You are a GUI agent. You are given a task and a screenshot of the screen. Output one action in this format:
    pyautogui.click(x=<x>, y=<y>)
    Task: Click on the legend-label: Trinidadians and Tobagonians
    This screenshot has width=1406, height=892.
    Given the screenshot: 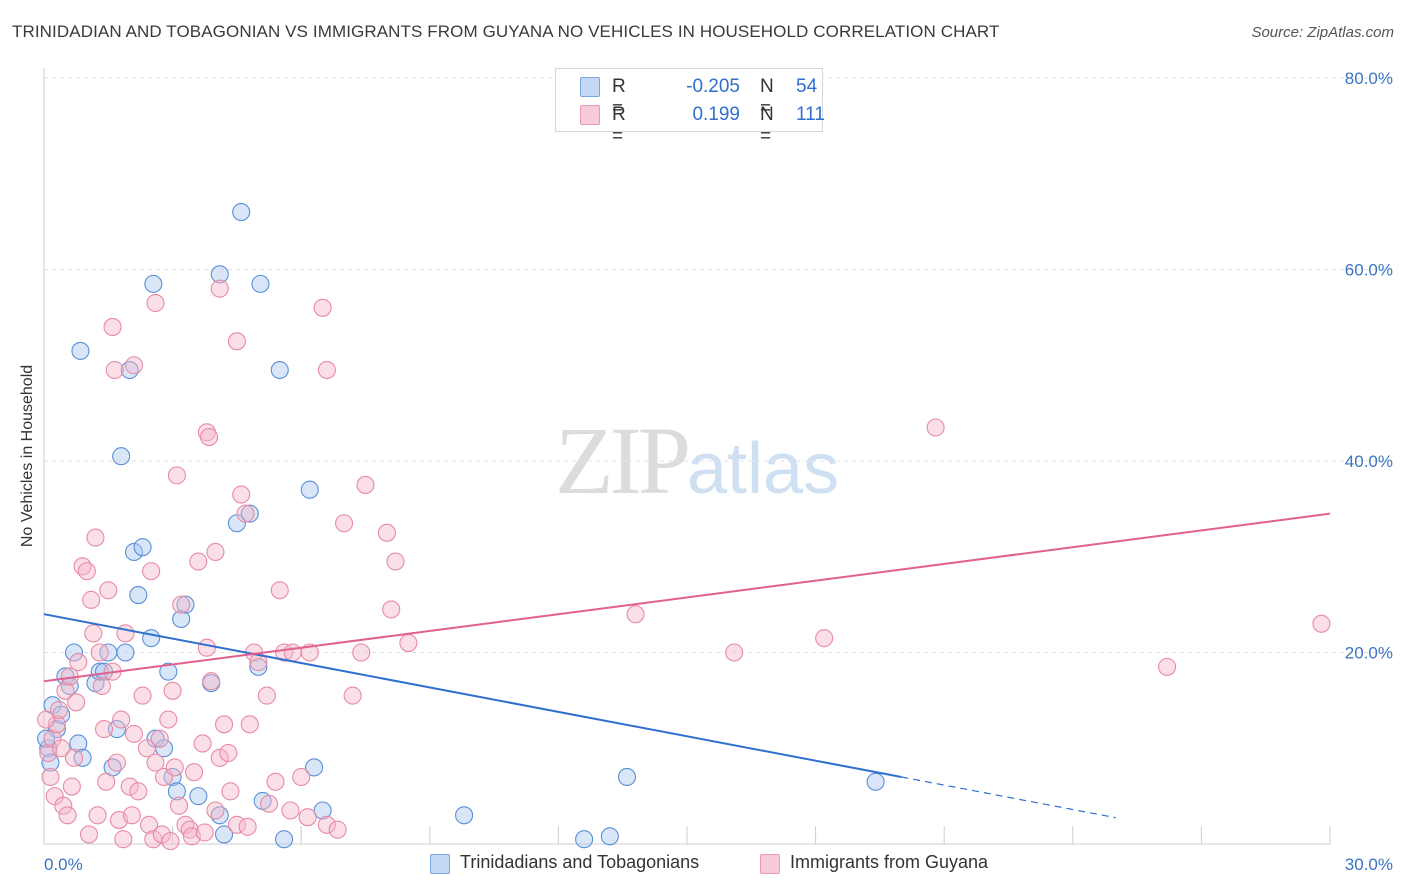 What is the action you would take?
    pyautogui.click(x=580, y=862)
    